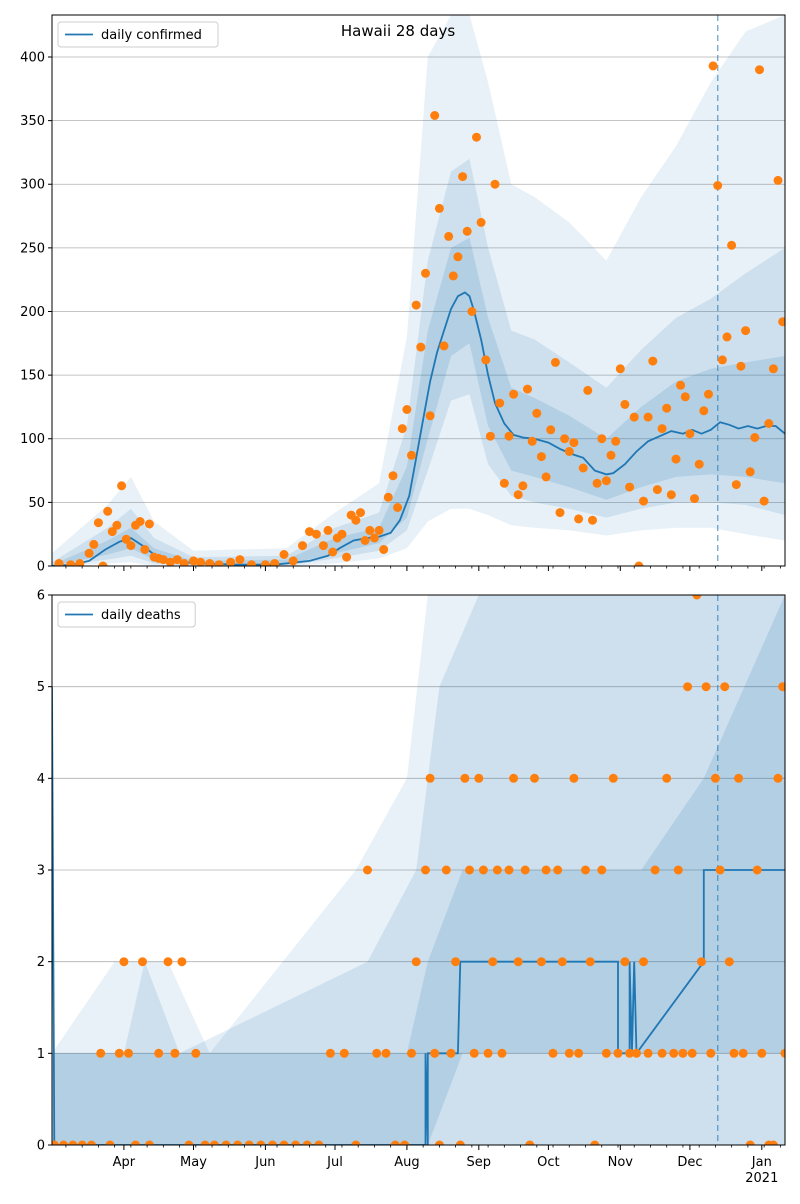 The height and width of the screenshot is (1204, 800). What do you see at coordinates (32, 248) in the screenshot?
I see `confirmed-y-tick-label: 250` at bounding box center [32, 248].